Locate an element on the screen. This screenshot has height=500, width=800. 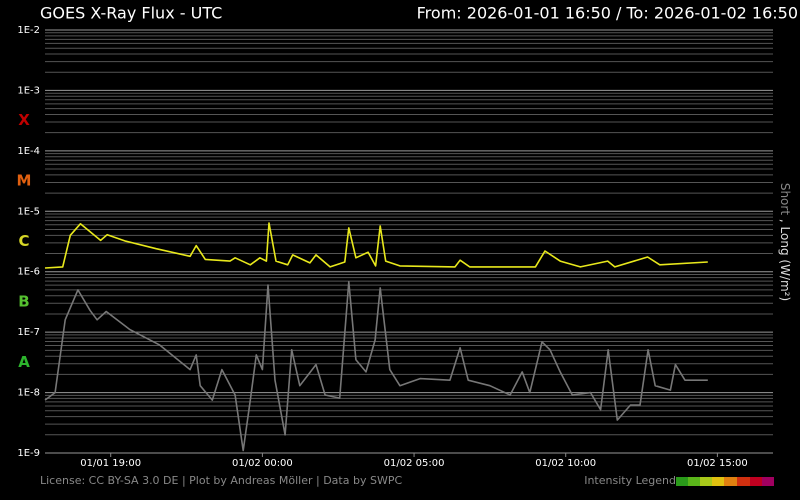
y-tick-label: 1E-5 is located at coordinates (28, 211).